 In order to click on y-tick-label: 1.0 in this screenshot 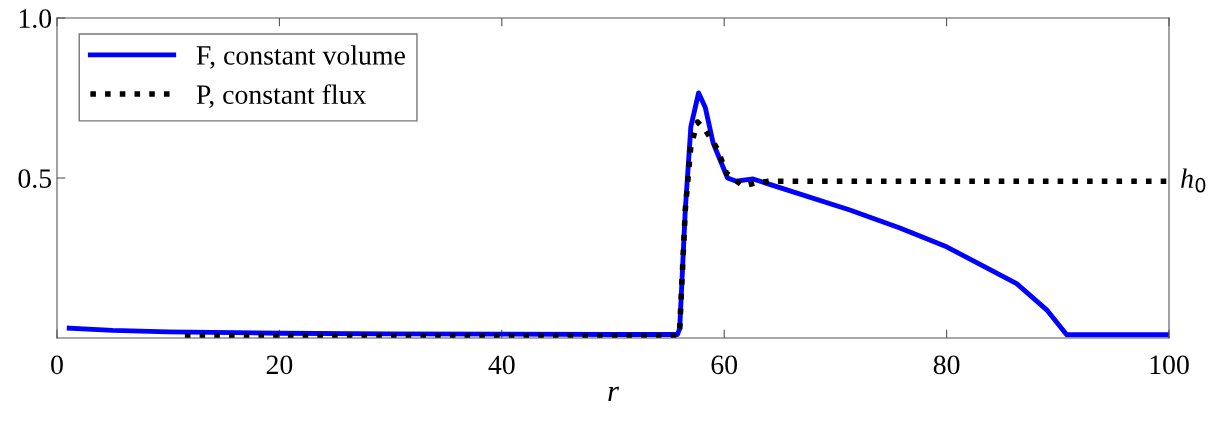, I will do `click(35, 19)`.